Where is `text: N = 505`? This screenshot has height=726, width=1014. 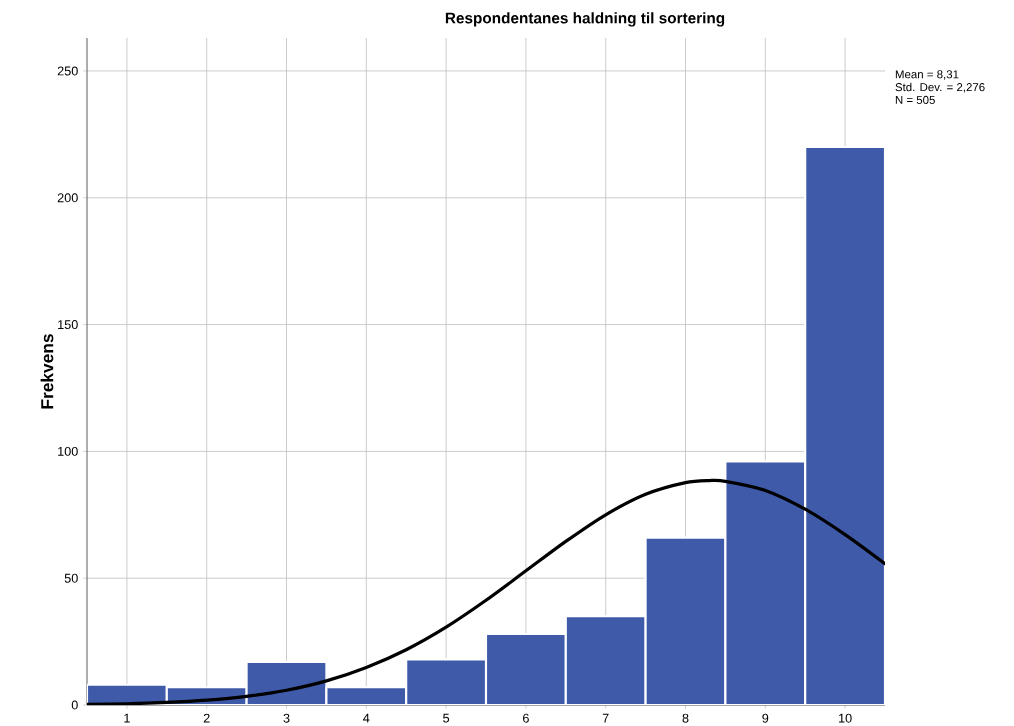
text: N = 505 is located at coordinates (915, 99).